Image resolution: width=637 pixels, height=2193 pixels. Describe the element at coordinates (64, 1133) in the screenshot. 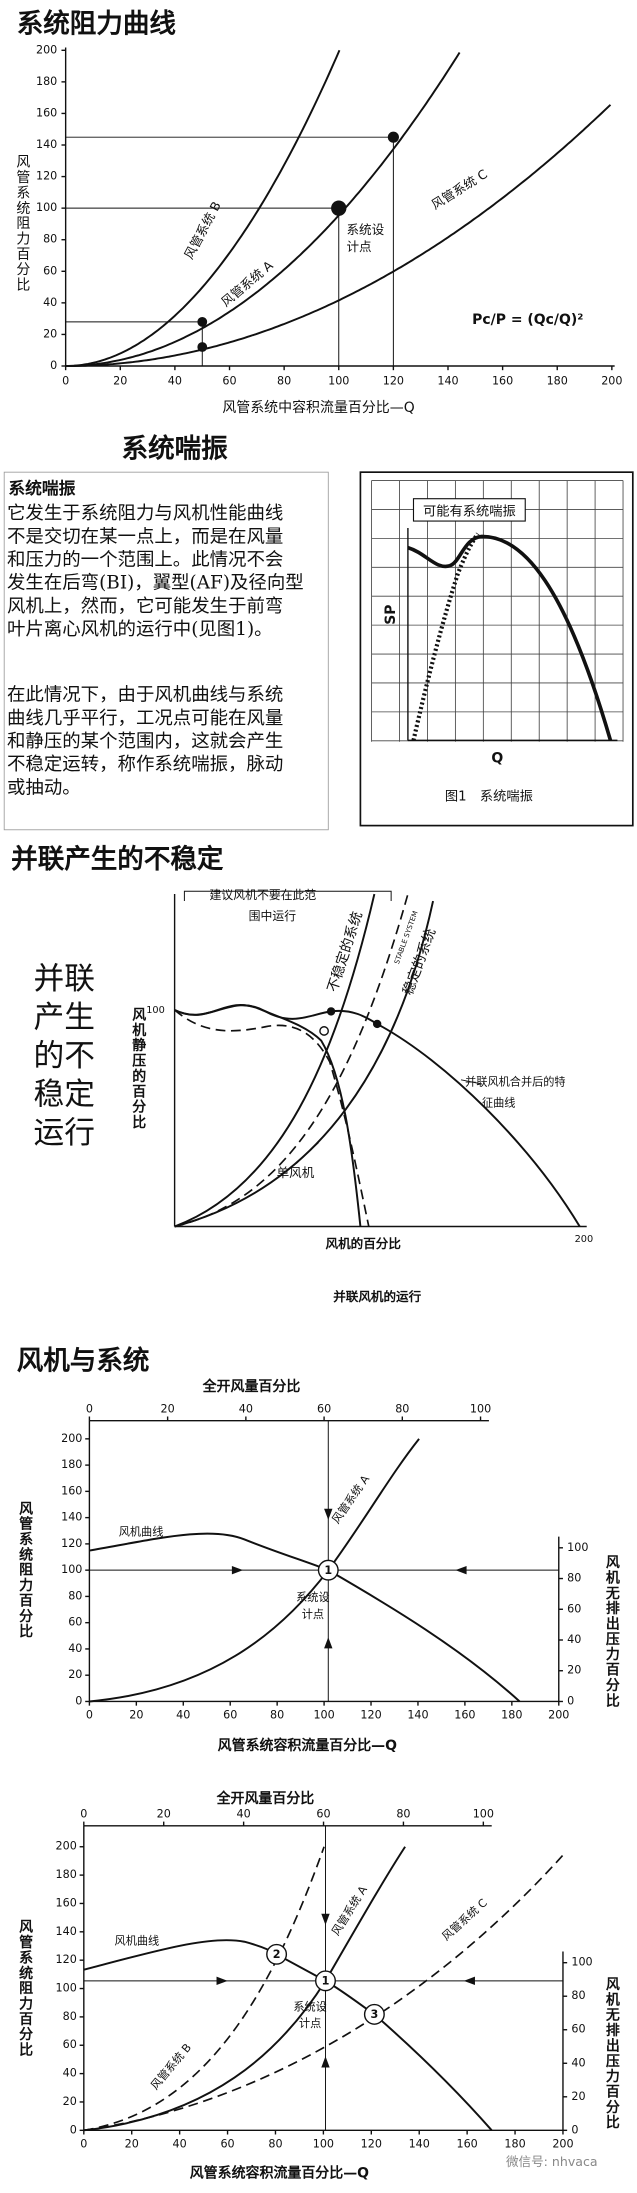

I see `side-text: 运行` at that location.